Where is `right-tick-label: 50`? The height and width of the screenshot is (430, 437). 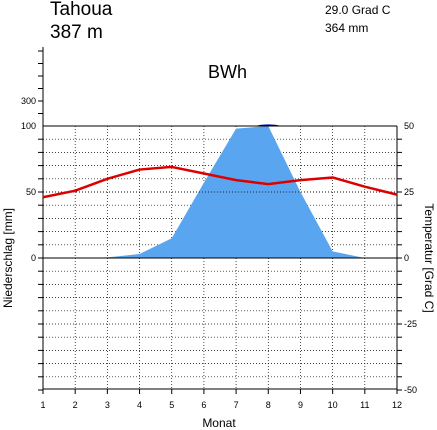
right-tick-label: 50 is located at coordinates (409, 126).